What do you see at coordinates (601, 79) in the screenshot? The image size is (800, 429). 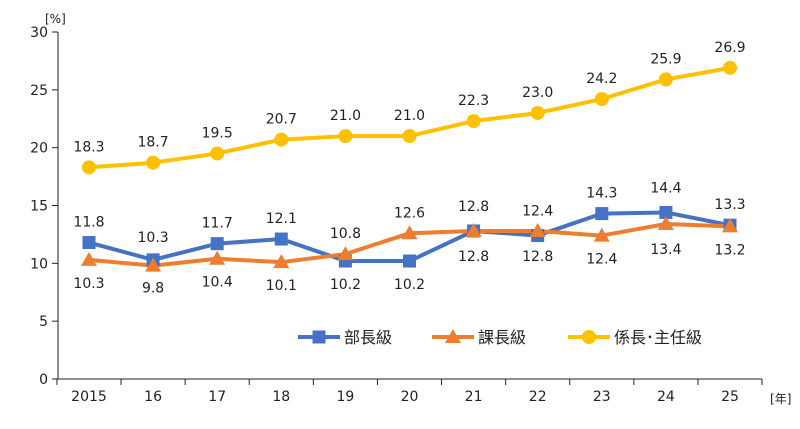 I see `series-3-data-label: 24.2` at bounding box center [601, 79].